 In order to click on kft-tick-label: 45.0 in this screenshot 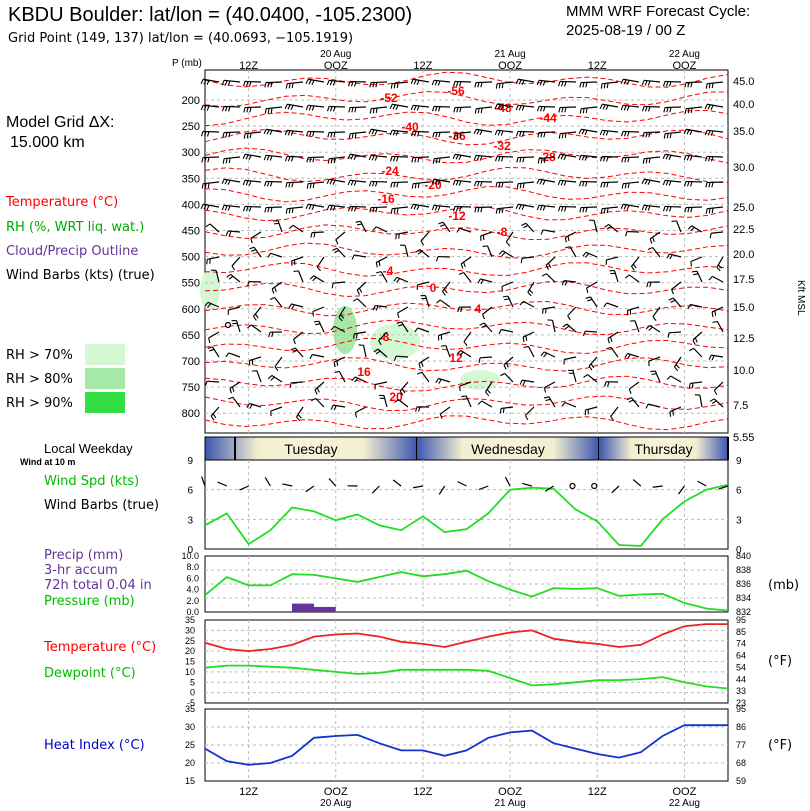, I will do `click(743, 82)`.